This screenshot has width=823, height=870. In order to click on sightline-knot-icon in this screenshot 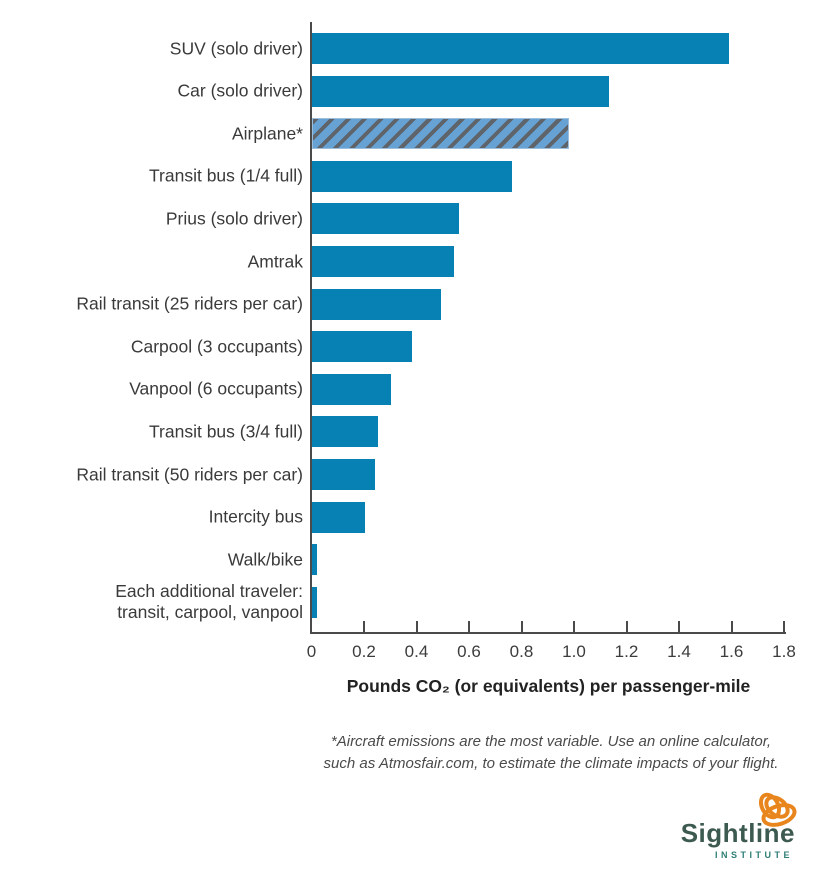, I will do `click(777, 809)`.